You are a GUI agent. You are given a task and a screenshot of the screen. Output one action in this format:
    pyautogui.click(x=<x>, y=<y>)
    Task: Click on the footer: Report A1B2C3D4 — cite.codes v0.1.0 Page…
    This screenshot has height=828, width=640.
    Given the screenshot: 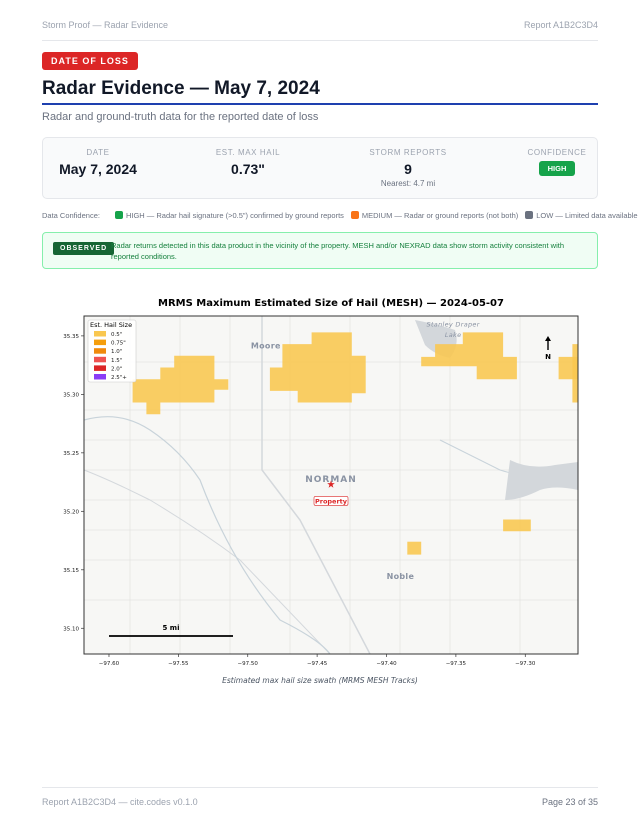 What is the action you would take?
    pyautogui.click(x=320, y=802)
    